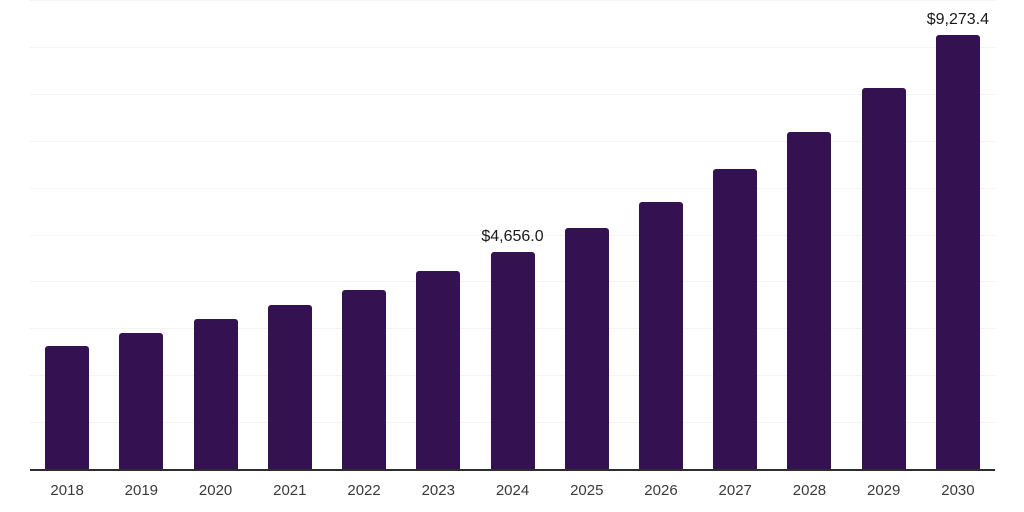 The image size is (1024, 512). I want to click on bar-2021, so click(289, 387).